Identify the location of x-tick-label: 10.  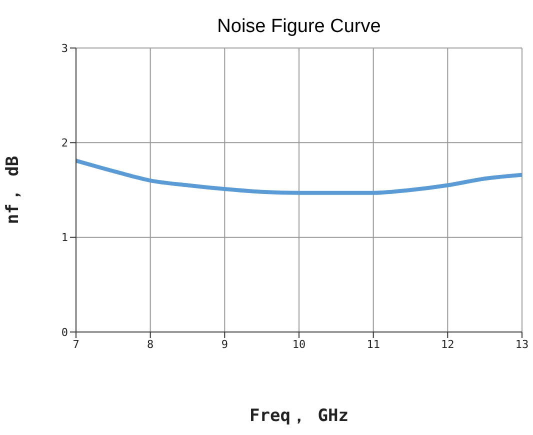
(299, 344).